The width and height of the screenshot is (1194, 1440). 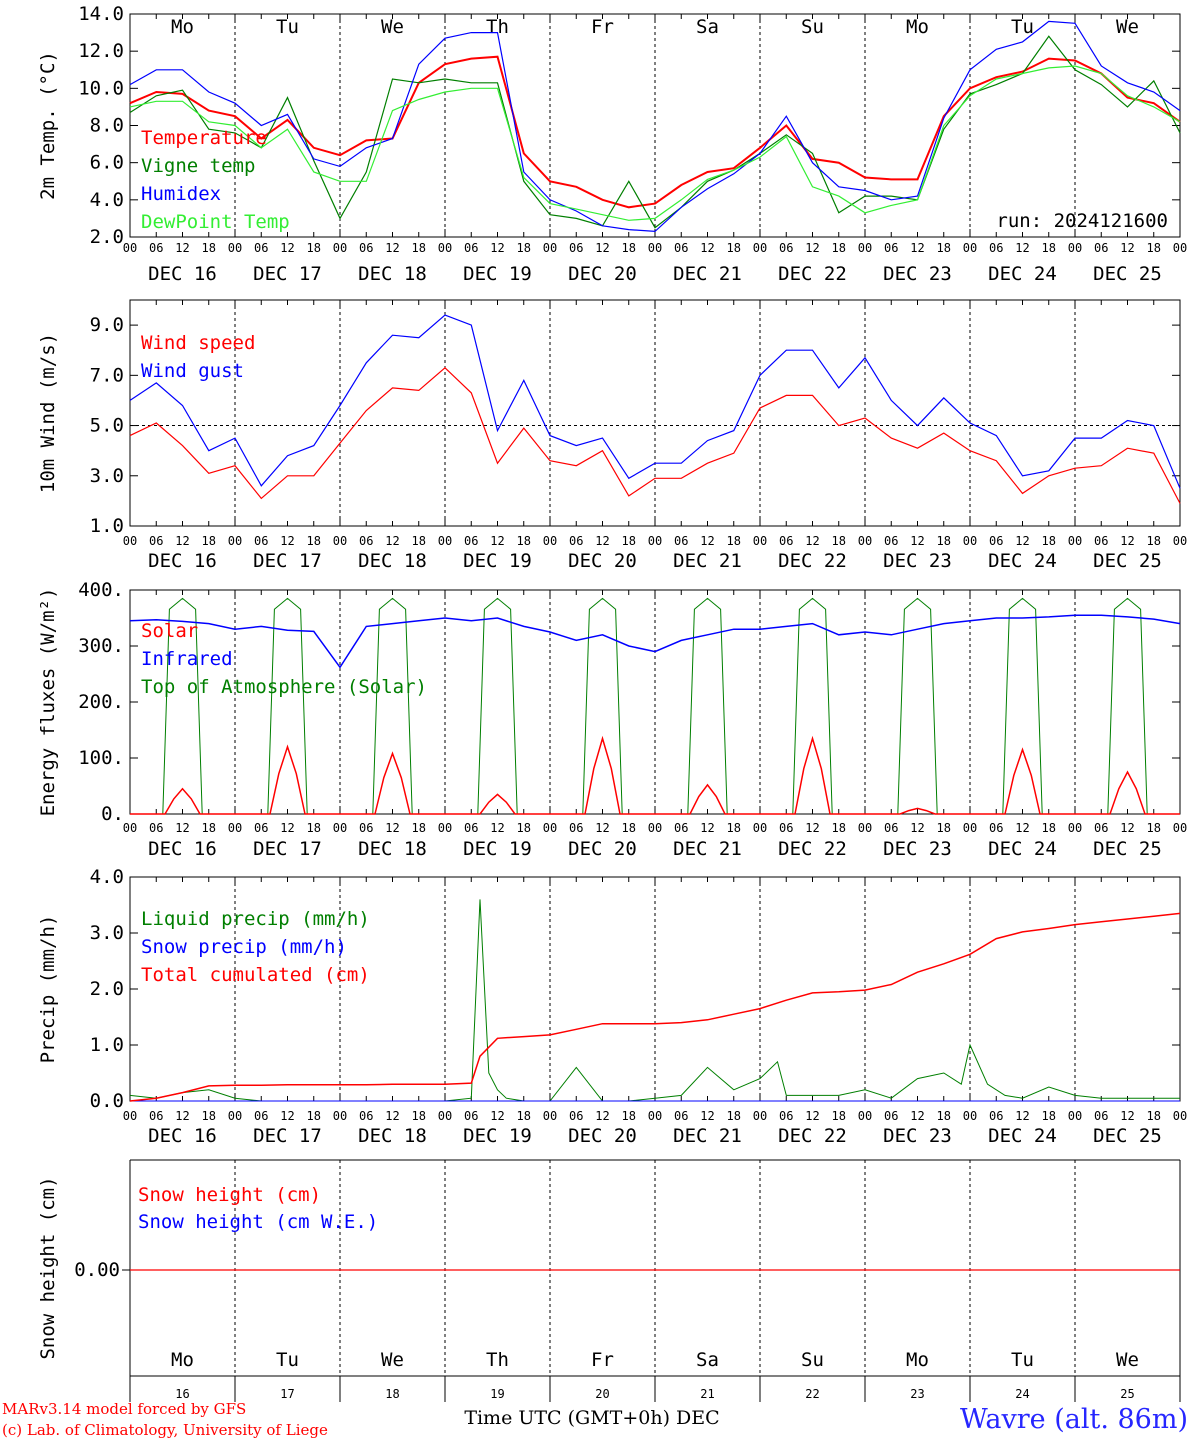 I want to click on temp-legend-0: Temperature, so click(x=204, y=138).